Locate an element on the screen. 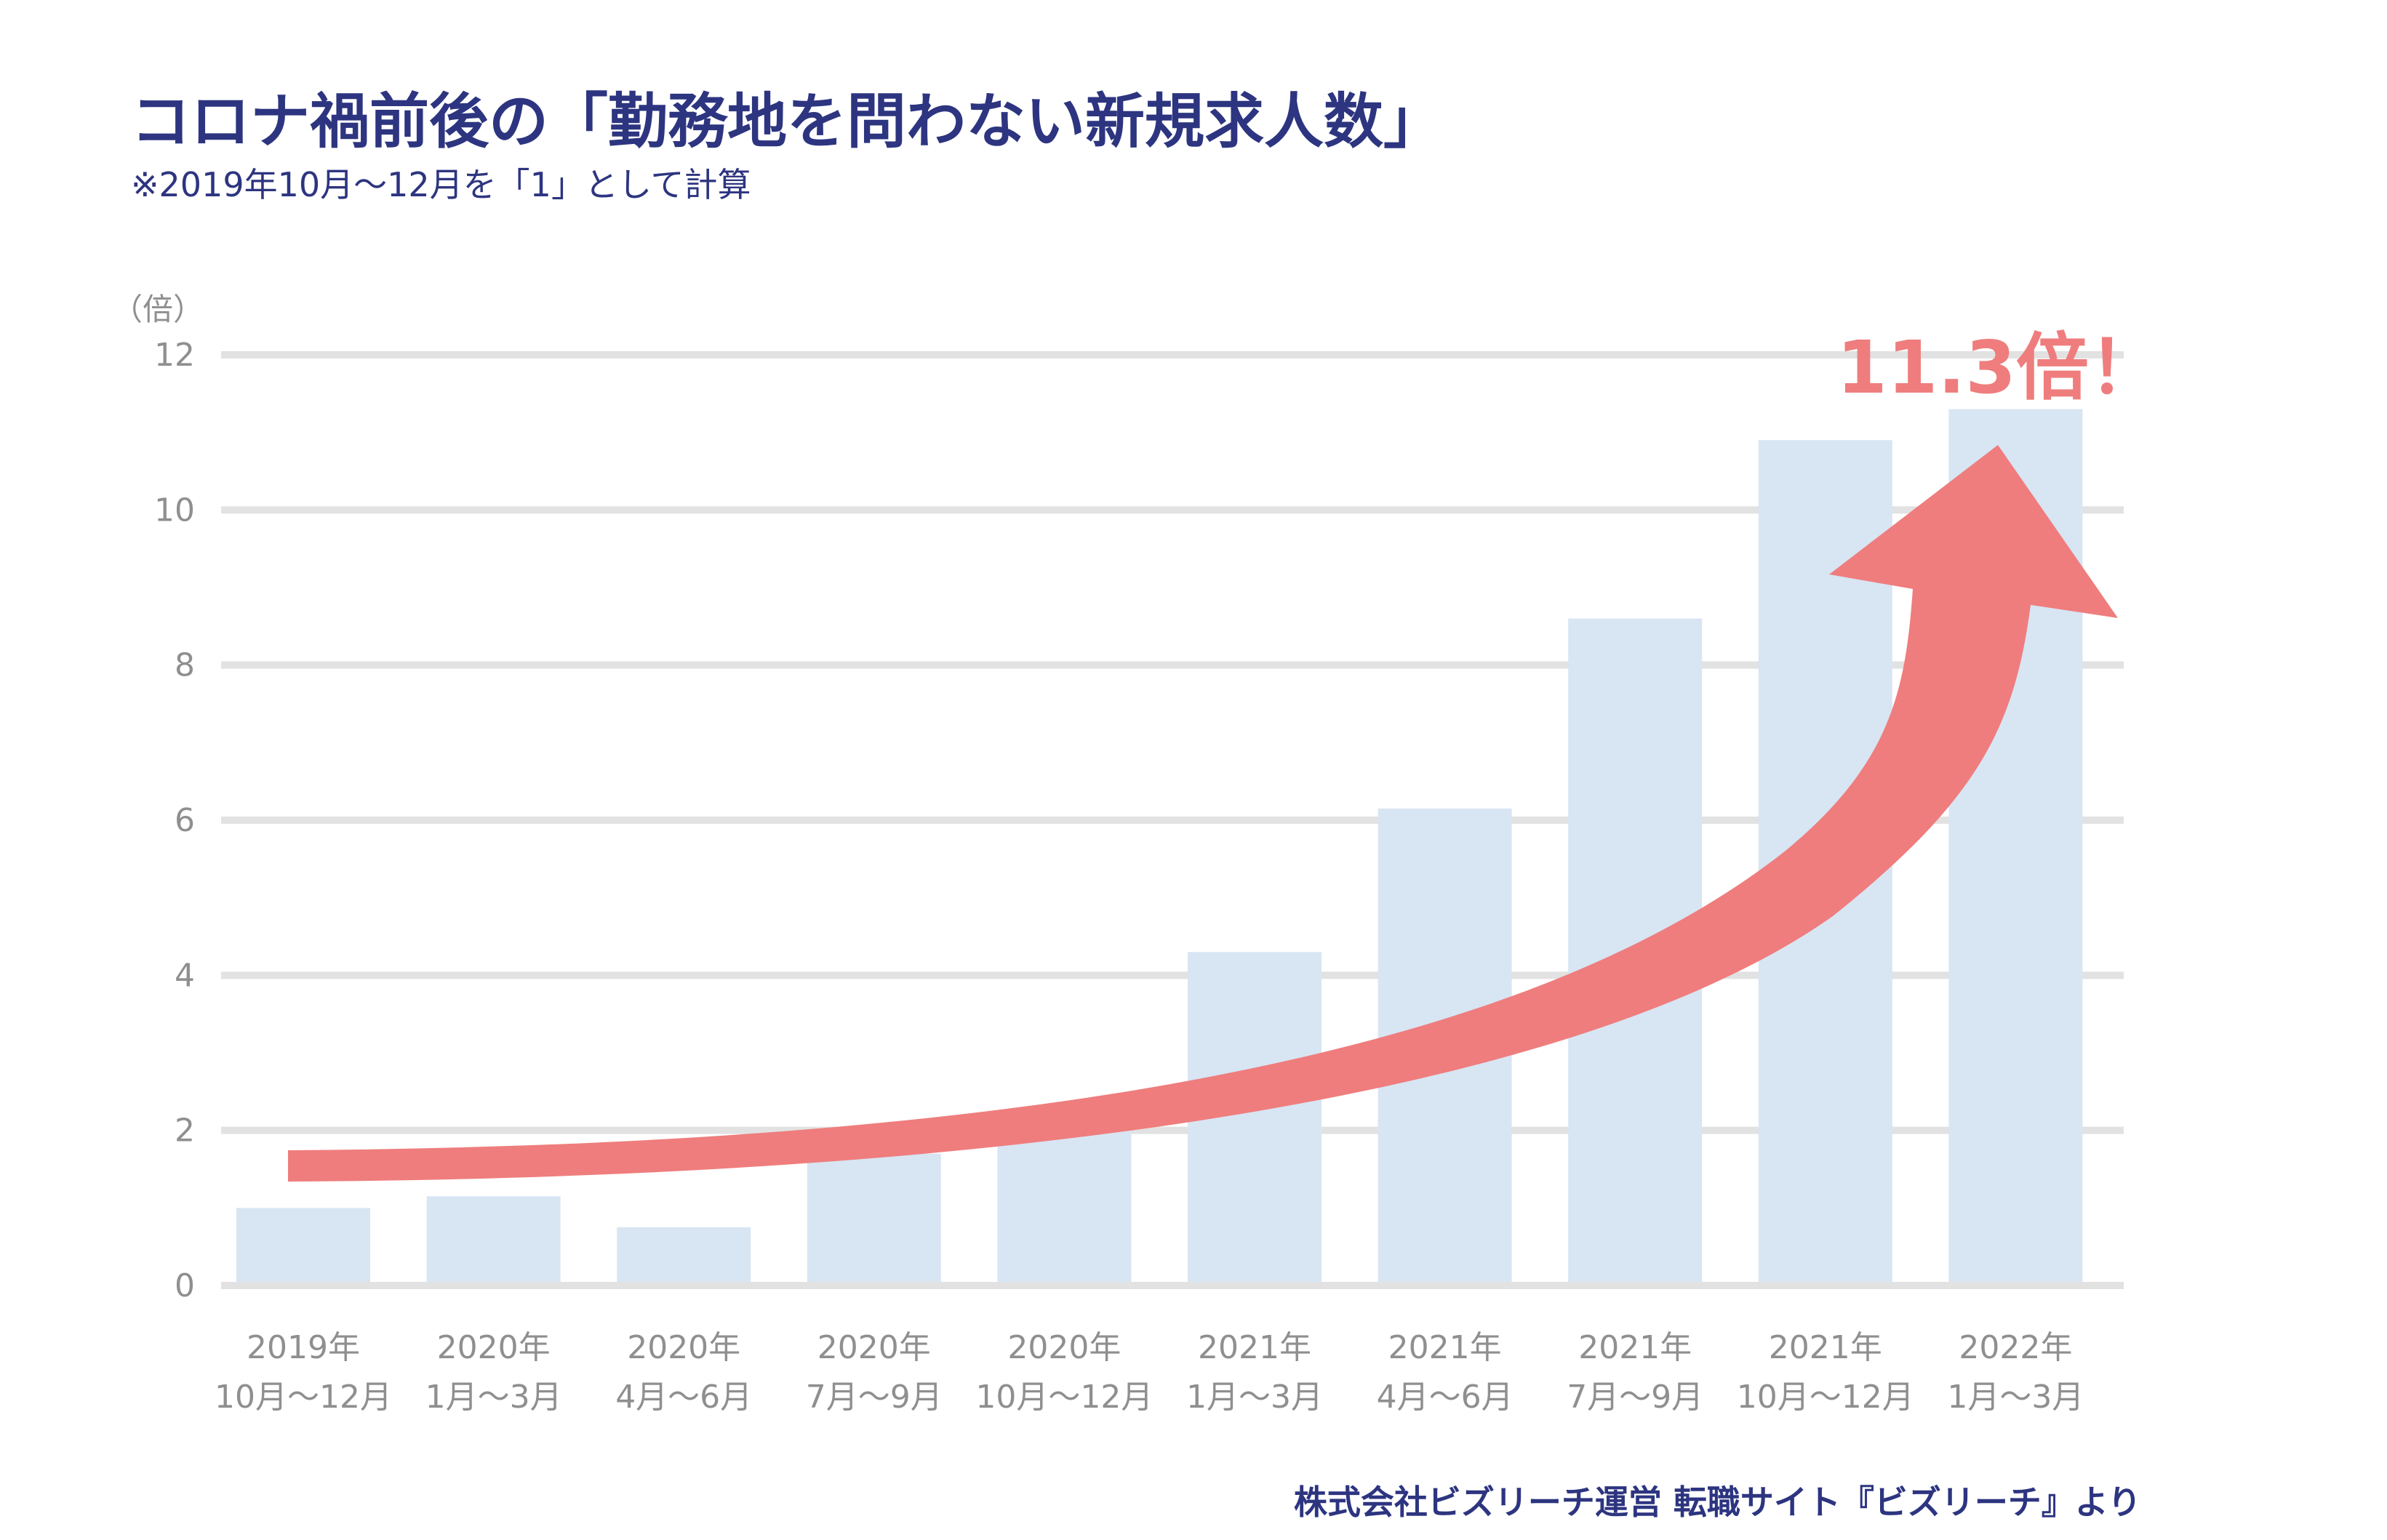 This screenshot has height=1540, width=2387. y-axis-tick-labels: 0 2 4 6 8 10 12 is located at coordinates (174, 820).